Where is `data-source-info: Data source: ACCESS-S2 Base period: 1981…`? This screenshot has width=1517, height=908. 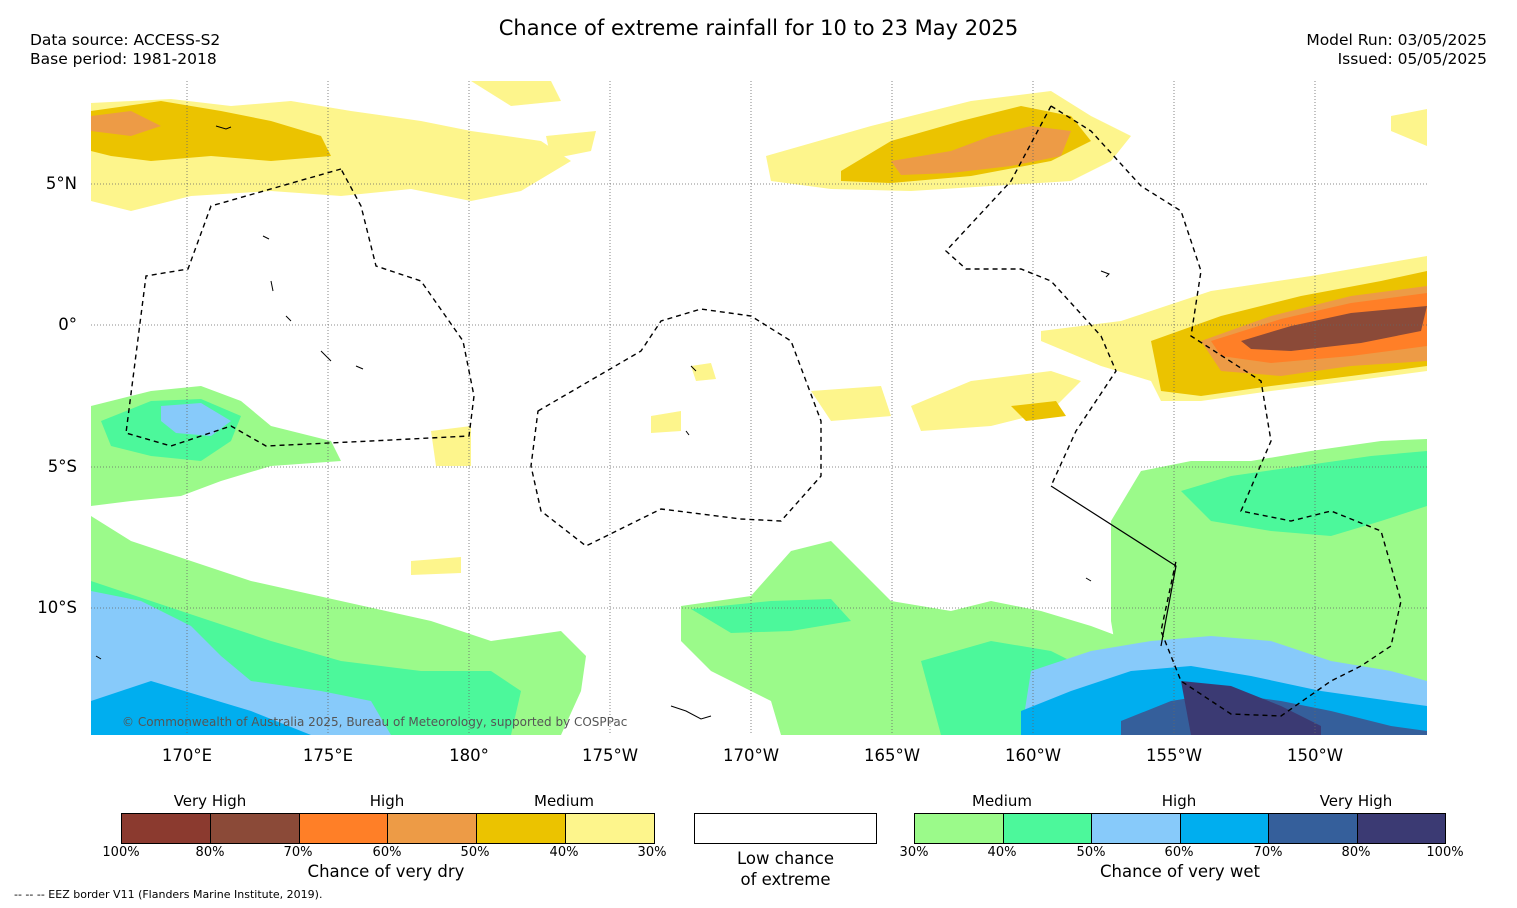
data-source-info: Data source: ACCESS-S2 Base period: 1981… is located at coordinates (125, 50).